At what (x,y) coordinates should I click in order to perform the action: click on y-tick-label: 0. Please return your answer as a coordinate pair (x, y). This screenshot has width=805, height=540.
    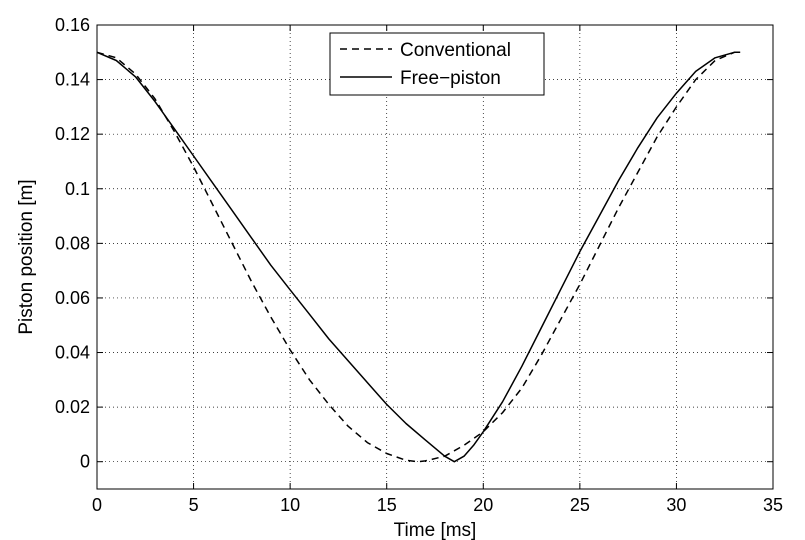
    Looking at the image, I should click on (85, 462).